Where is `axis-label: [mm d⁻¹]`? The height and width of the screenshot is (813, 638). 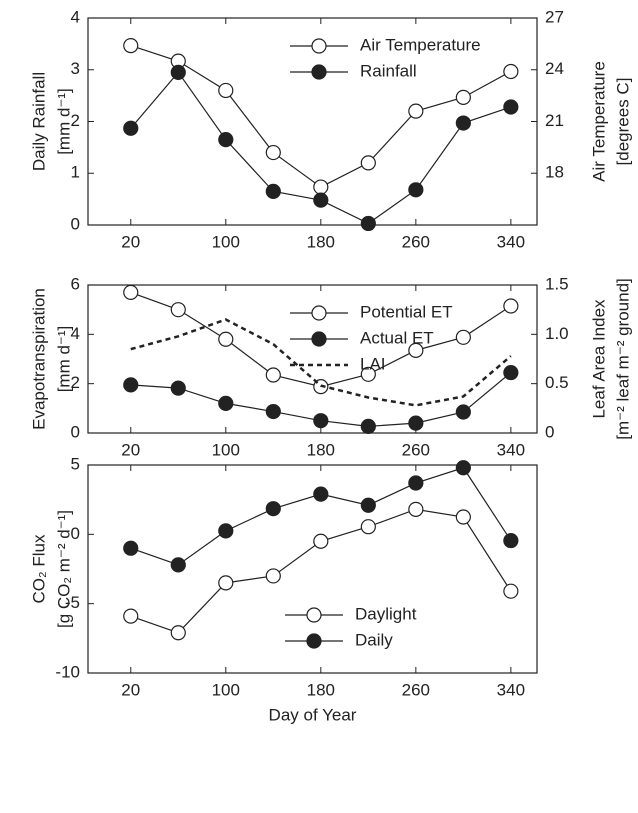 axis-label: [mm d⁻¹] is located at coordinates (63, 359).